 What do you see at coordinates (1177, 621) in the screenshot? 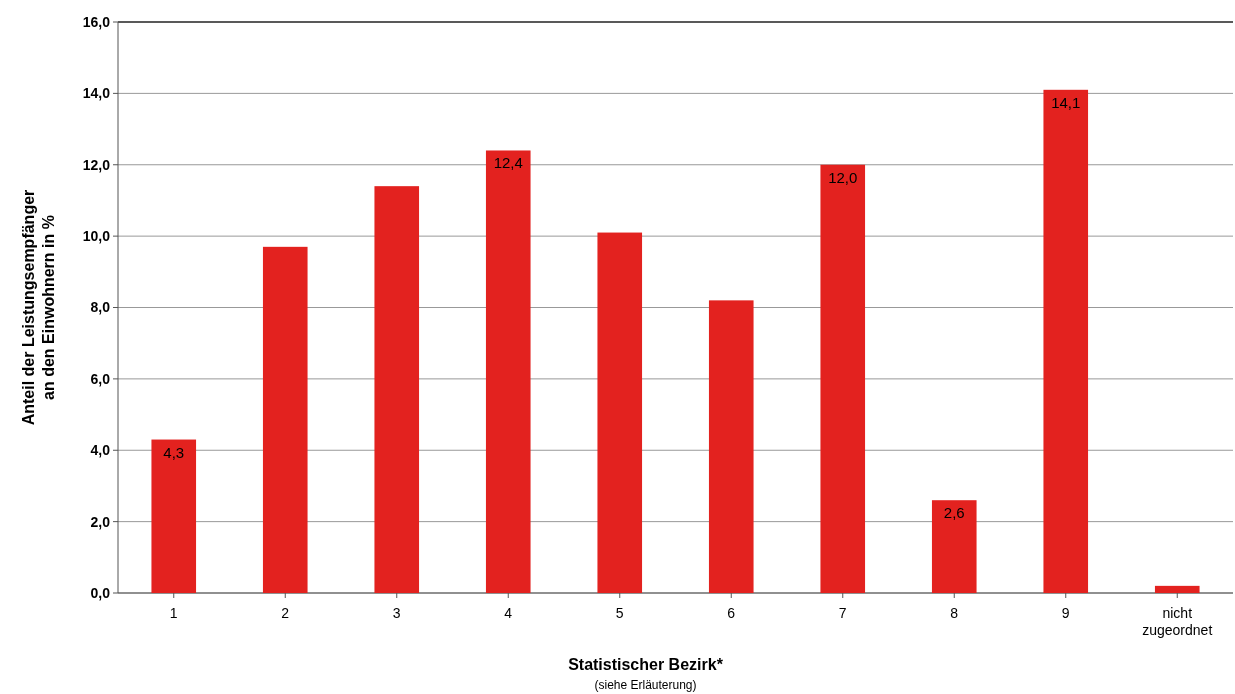
I see `x-tick-label: nicht zugeordnet` at bounding box center [1177, 621].